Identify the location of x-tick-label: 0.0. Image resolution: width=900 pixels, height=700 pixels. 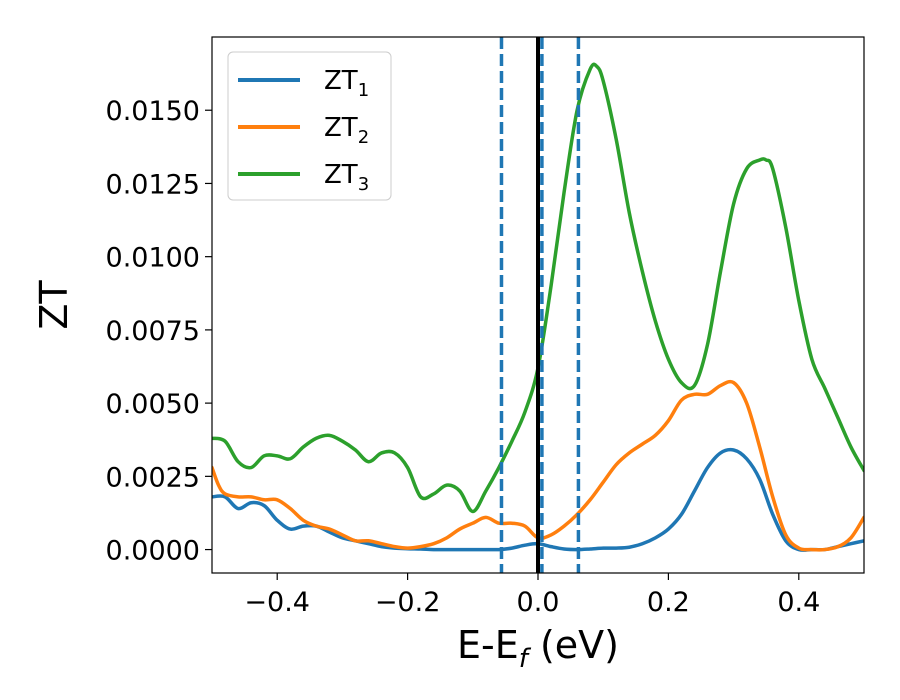
(538, 602).